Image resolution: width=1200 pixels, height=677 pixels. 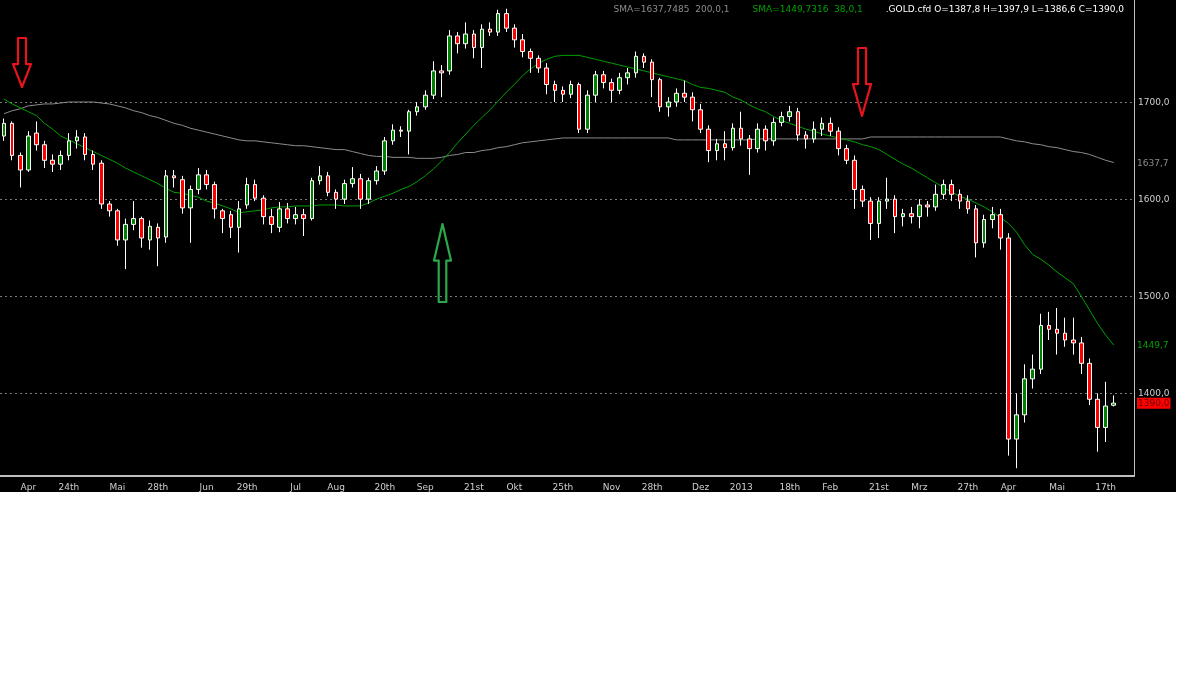 What do you see at coordinates (514, 486) in the screenshot?
I see `x-tick-label: Okt` at bounding box center [514, 486].